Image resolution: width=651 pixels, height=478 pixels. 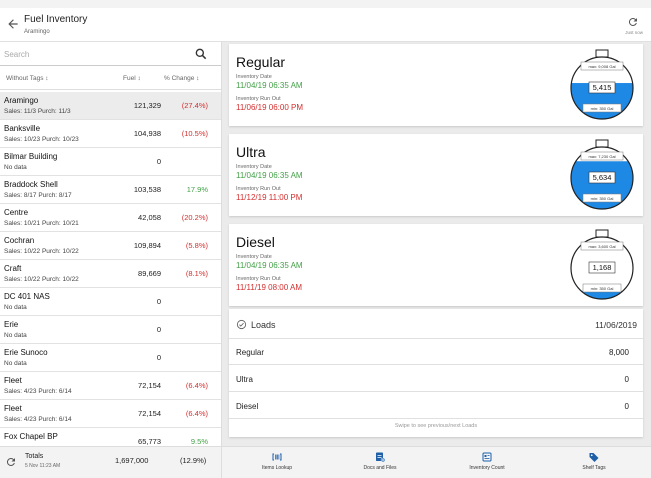 What do you see at coordinates (31, 184) in the screenshot?
I see `station-name: Braddock Shell` at bounding box center [31, 184].